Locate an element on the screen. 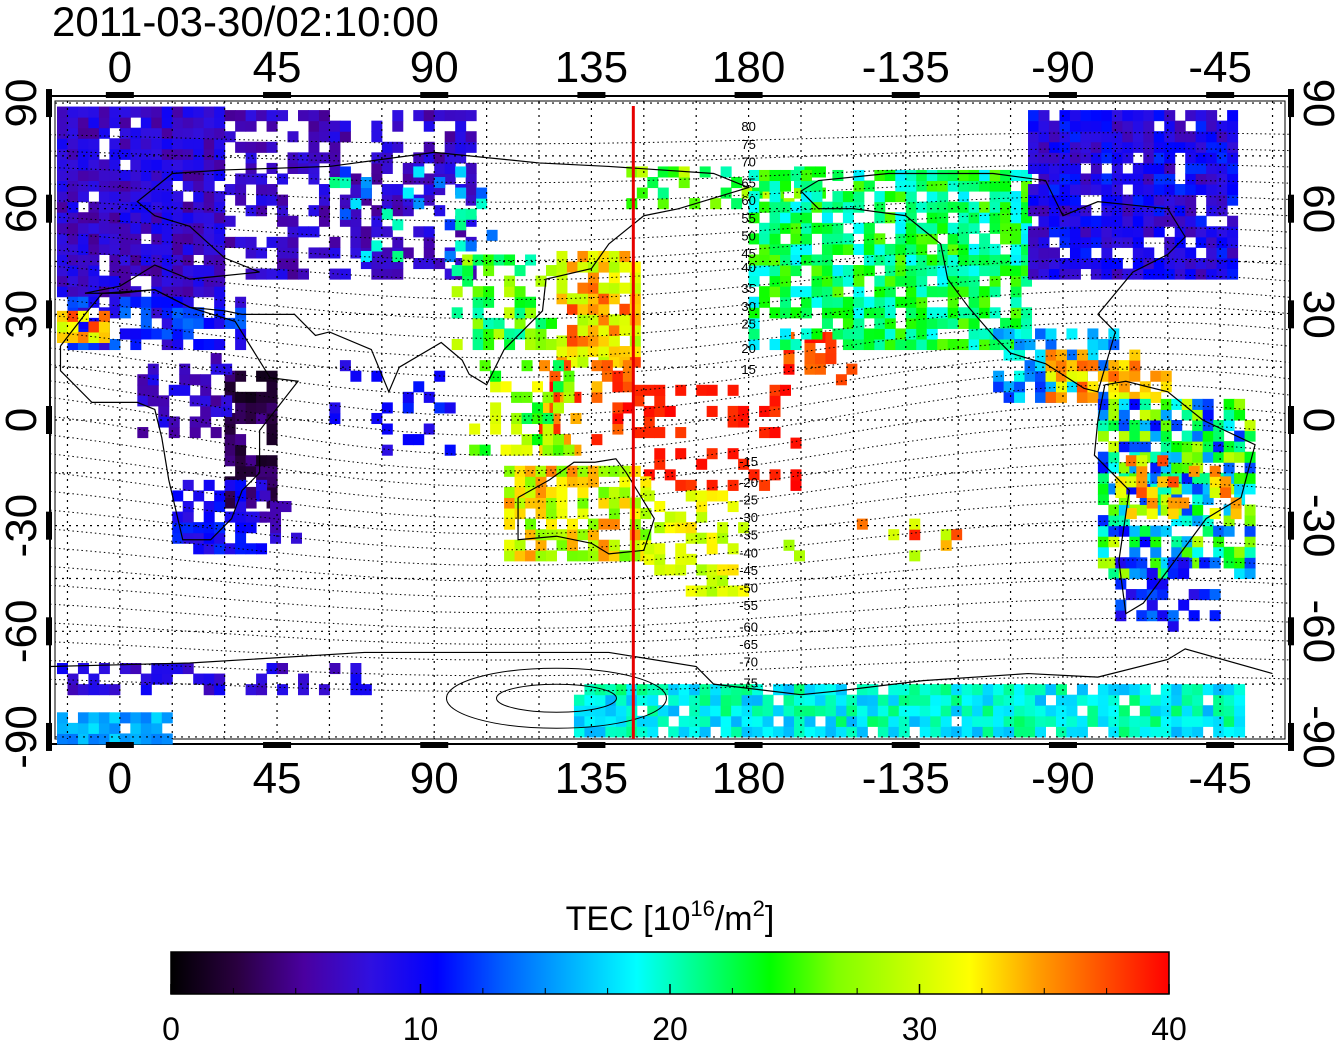 The width and height of the screenshot is (1340, 1042). x-tick-label-top: 0 is located at coordinates (120, 67).